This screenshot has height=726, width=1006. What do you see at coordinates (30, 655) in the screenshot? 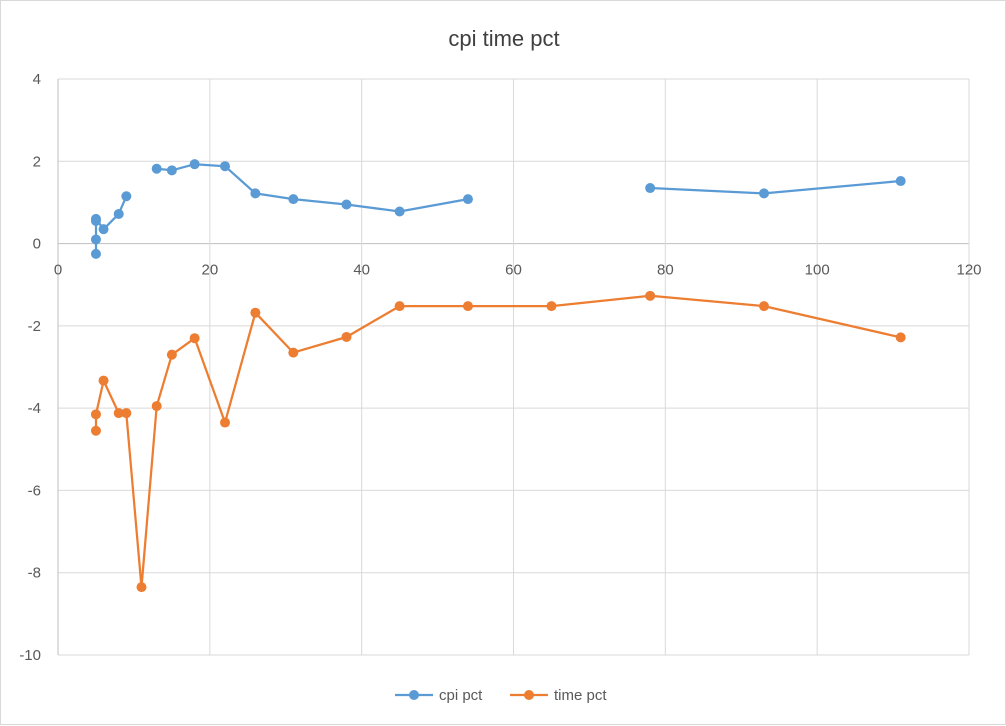
I see `y-tick-label: -10` at bounding box center [30, 655].